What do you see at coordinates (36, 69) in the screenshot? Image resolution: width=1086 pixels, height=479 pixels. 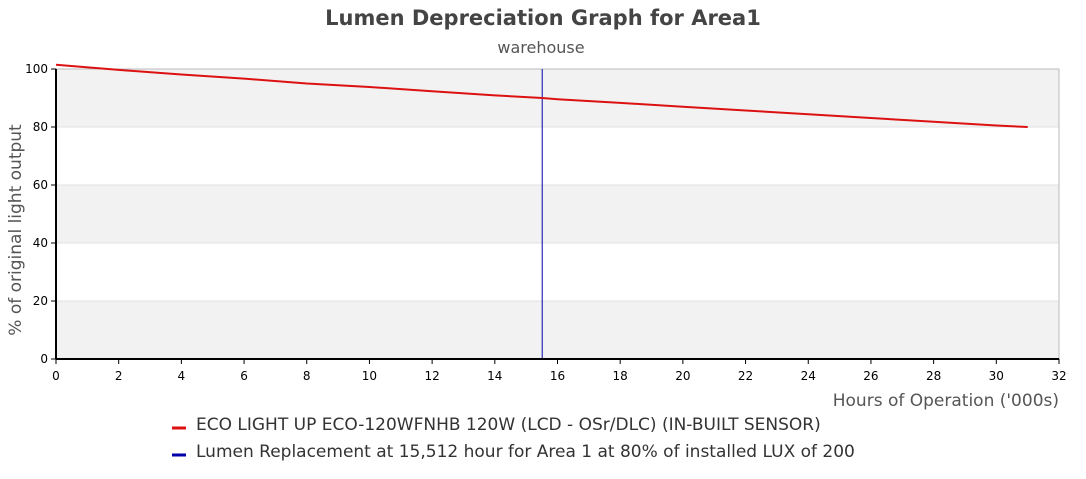 I see `y-tick-label: 100` at bounding box center [36, 69].